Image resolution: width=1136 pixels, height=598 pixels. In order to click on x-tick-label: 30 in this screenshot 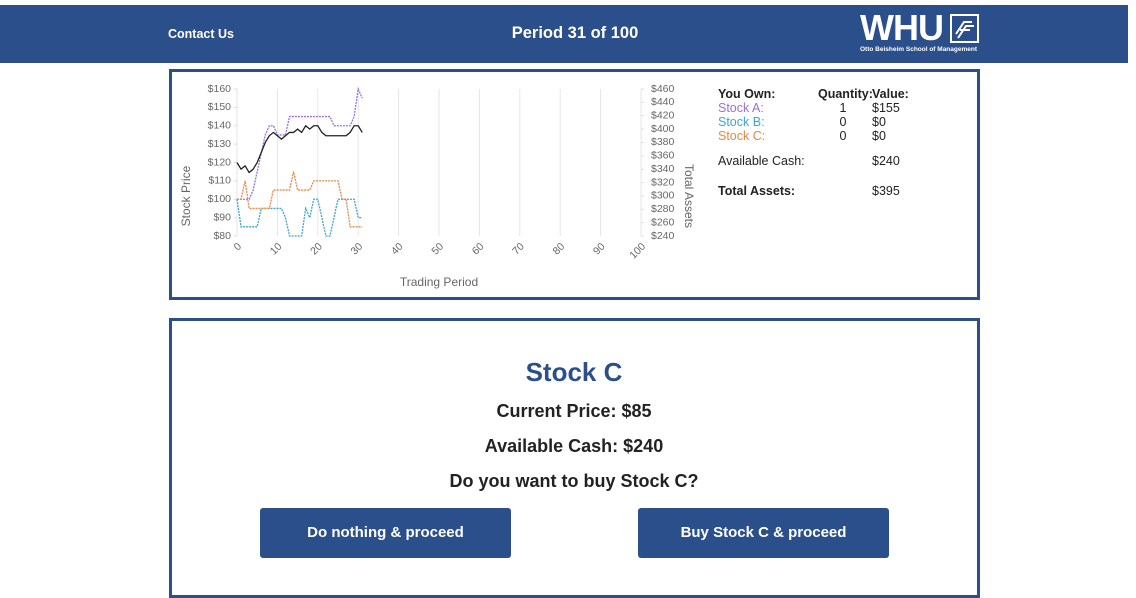, I will do `click(357, 248)`.